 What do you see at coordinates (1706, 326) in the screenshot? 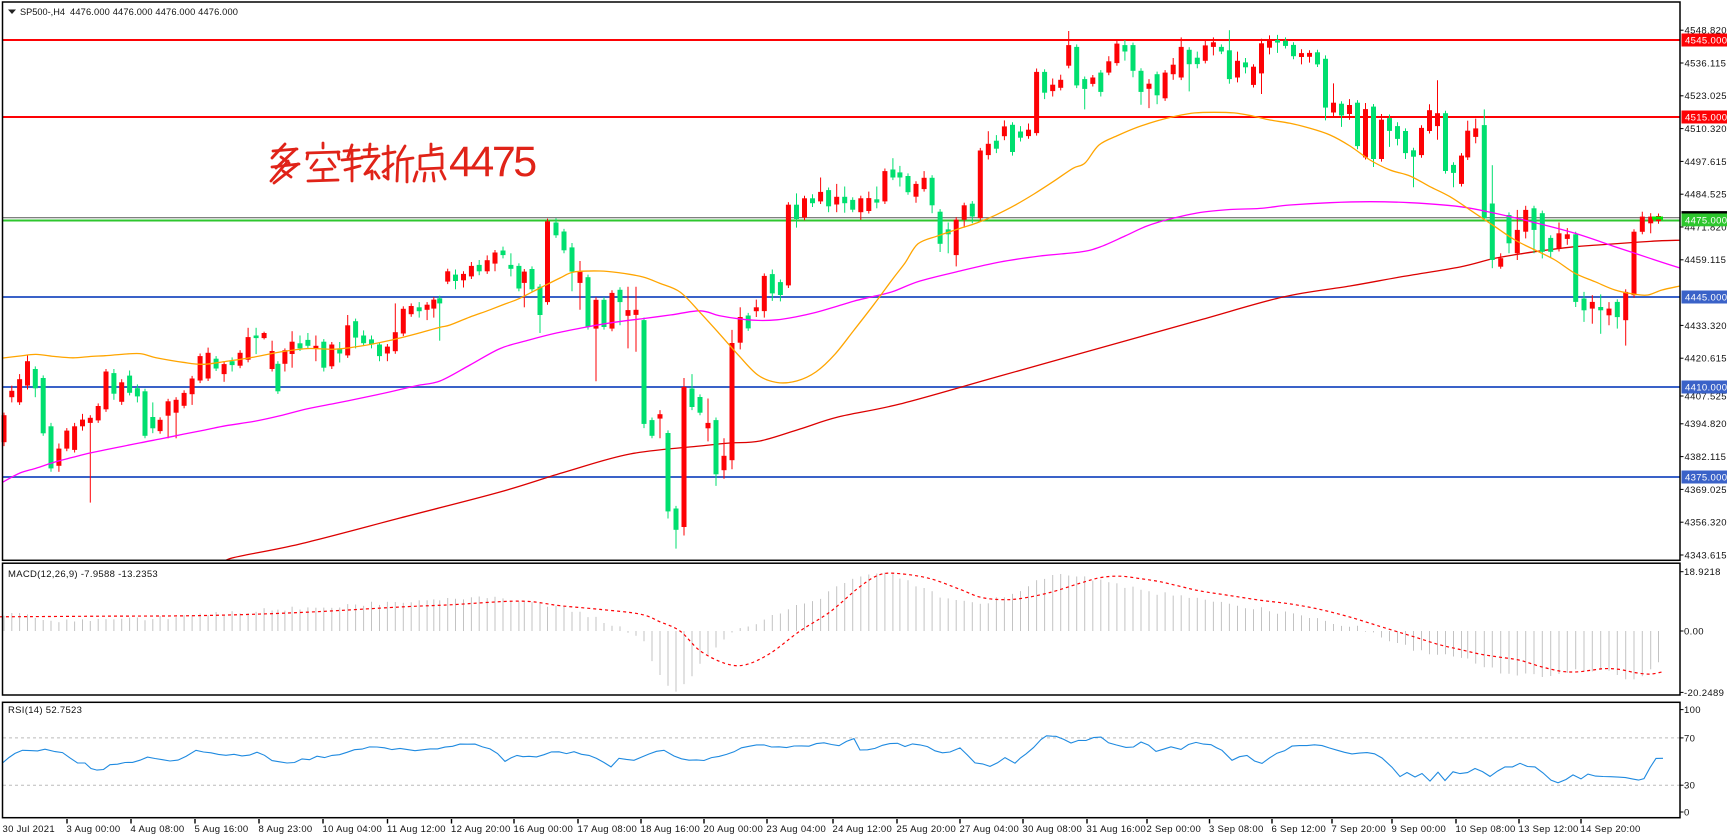
I see `svg-text: 4433.320` at bounding box center [1706, 326].